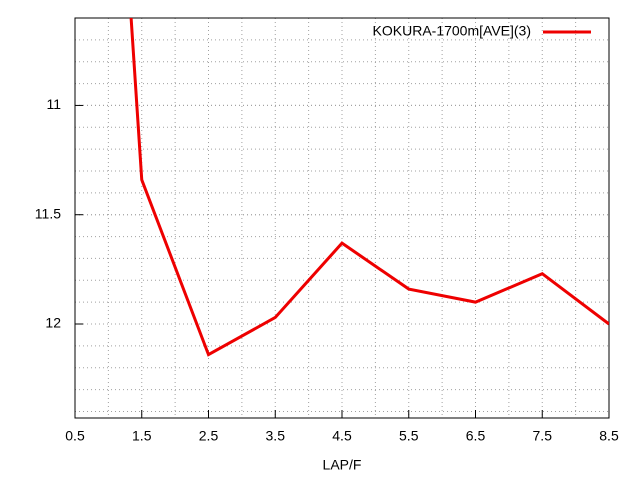 Image resolution: width=640 pixels, height=480 pixels. What do you see at coordinates (452, 31) in the screenshot?
I see `legend-label: KOKURA-1700m[AVE](3)` at bounding box center [452, 31].